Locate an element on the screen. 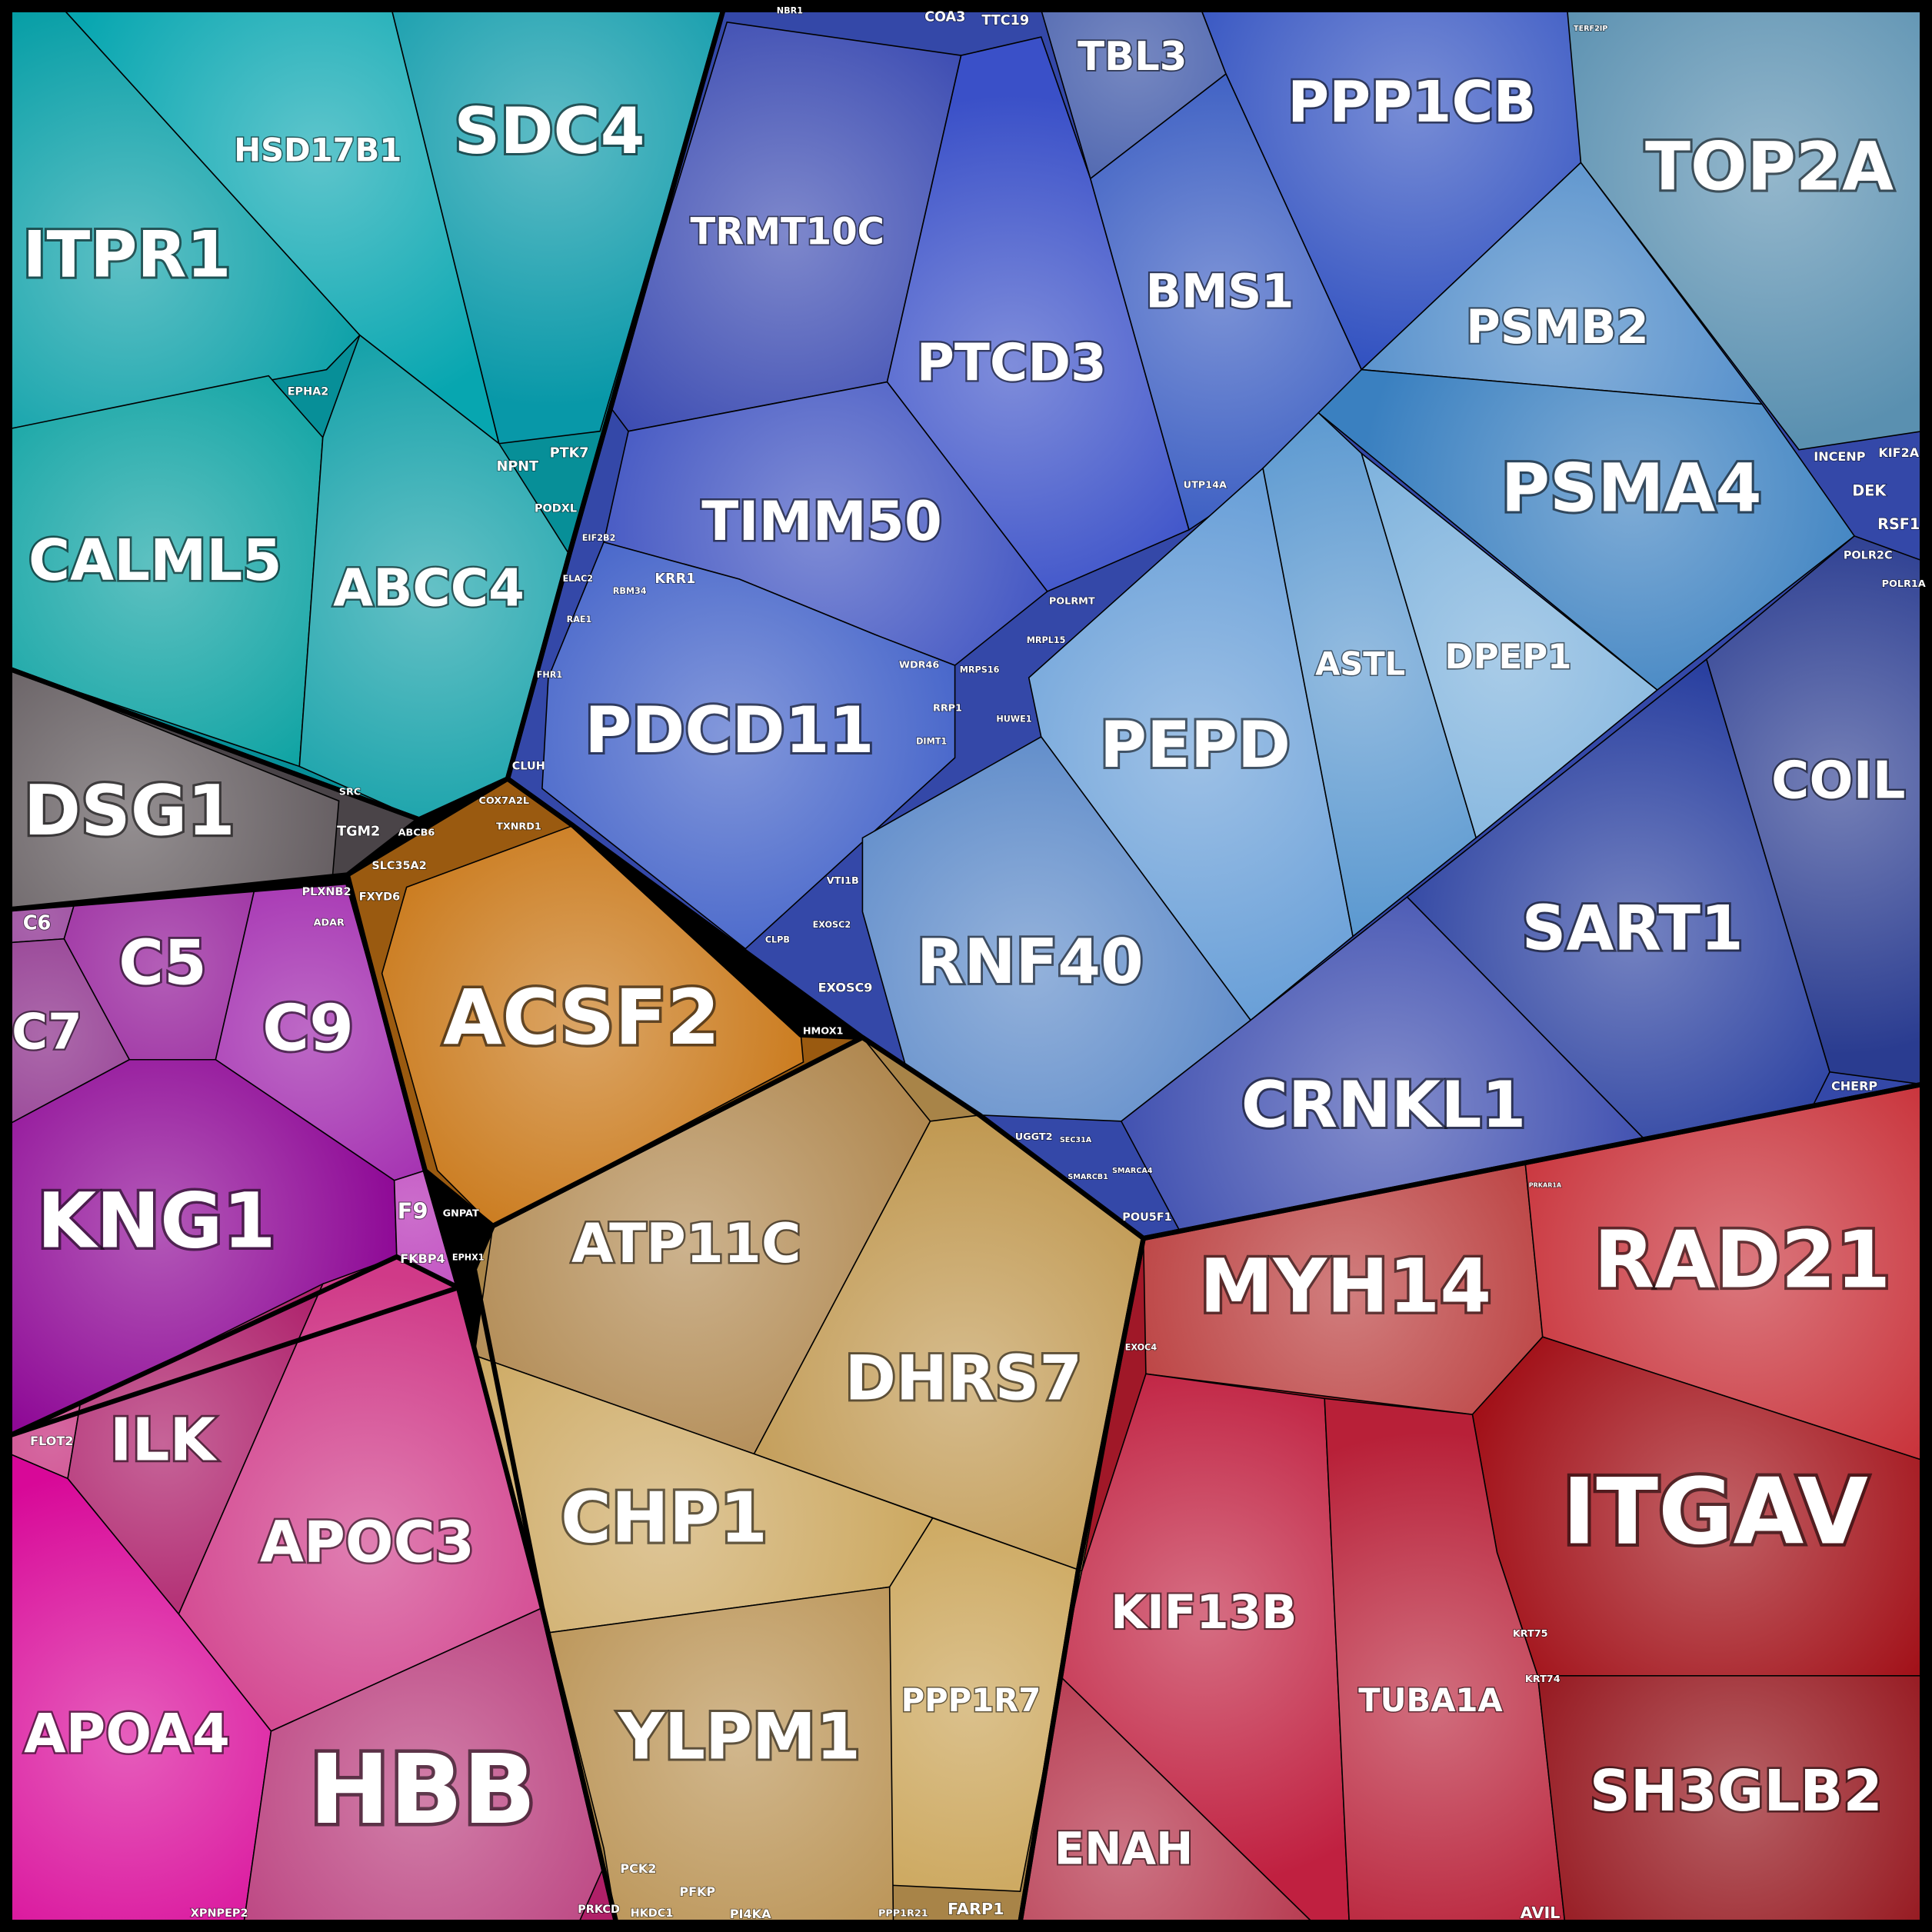 This screenshot has width=1932, height=1932. cell-label: VTI1B is located at coordinates (843, 881).